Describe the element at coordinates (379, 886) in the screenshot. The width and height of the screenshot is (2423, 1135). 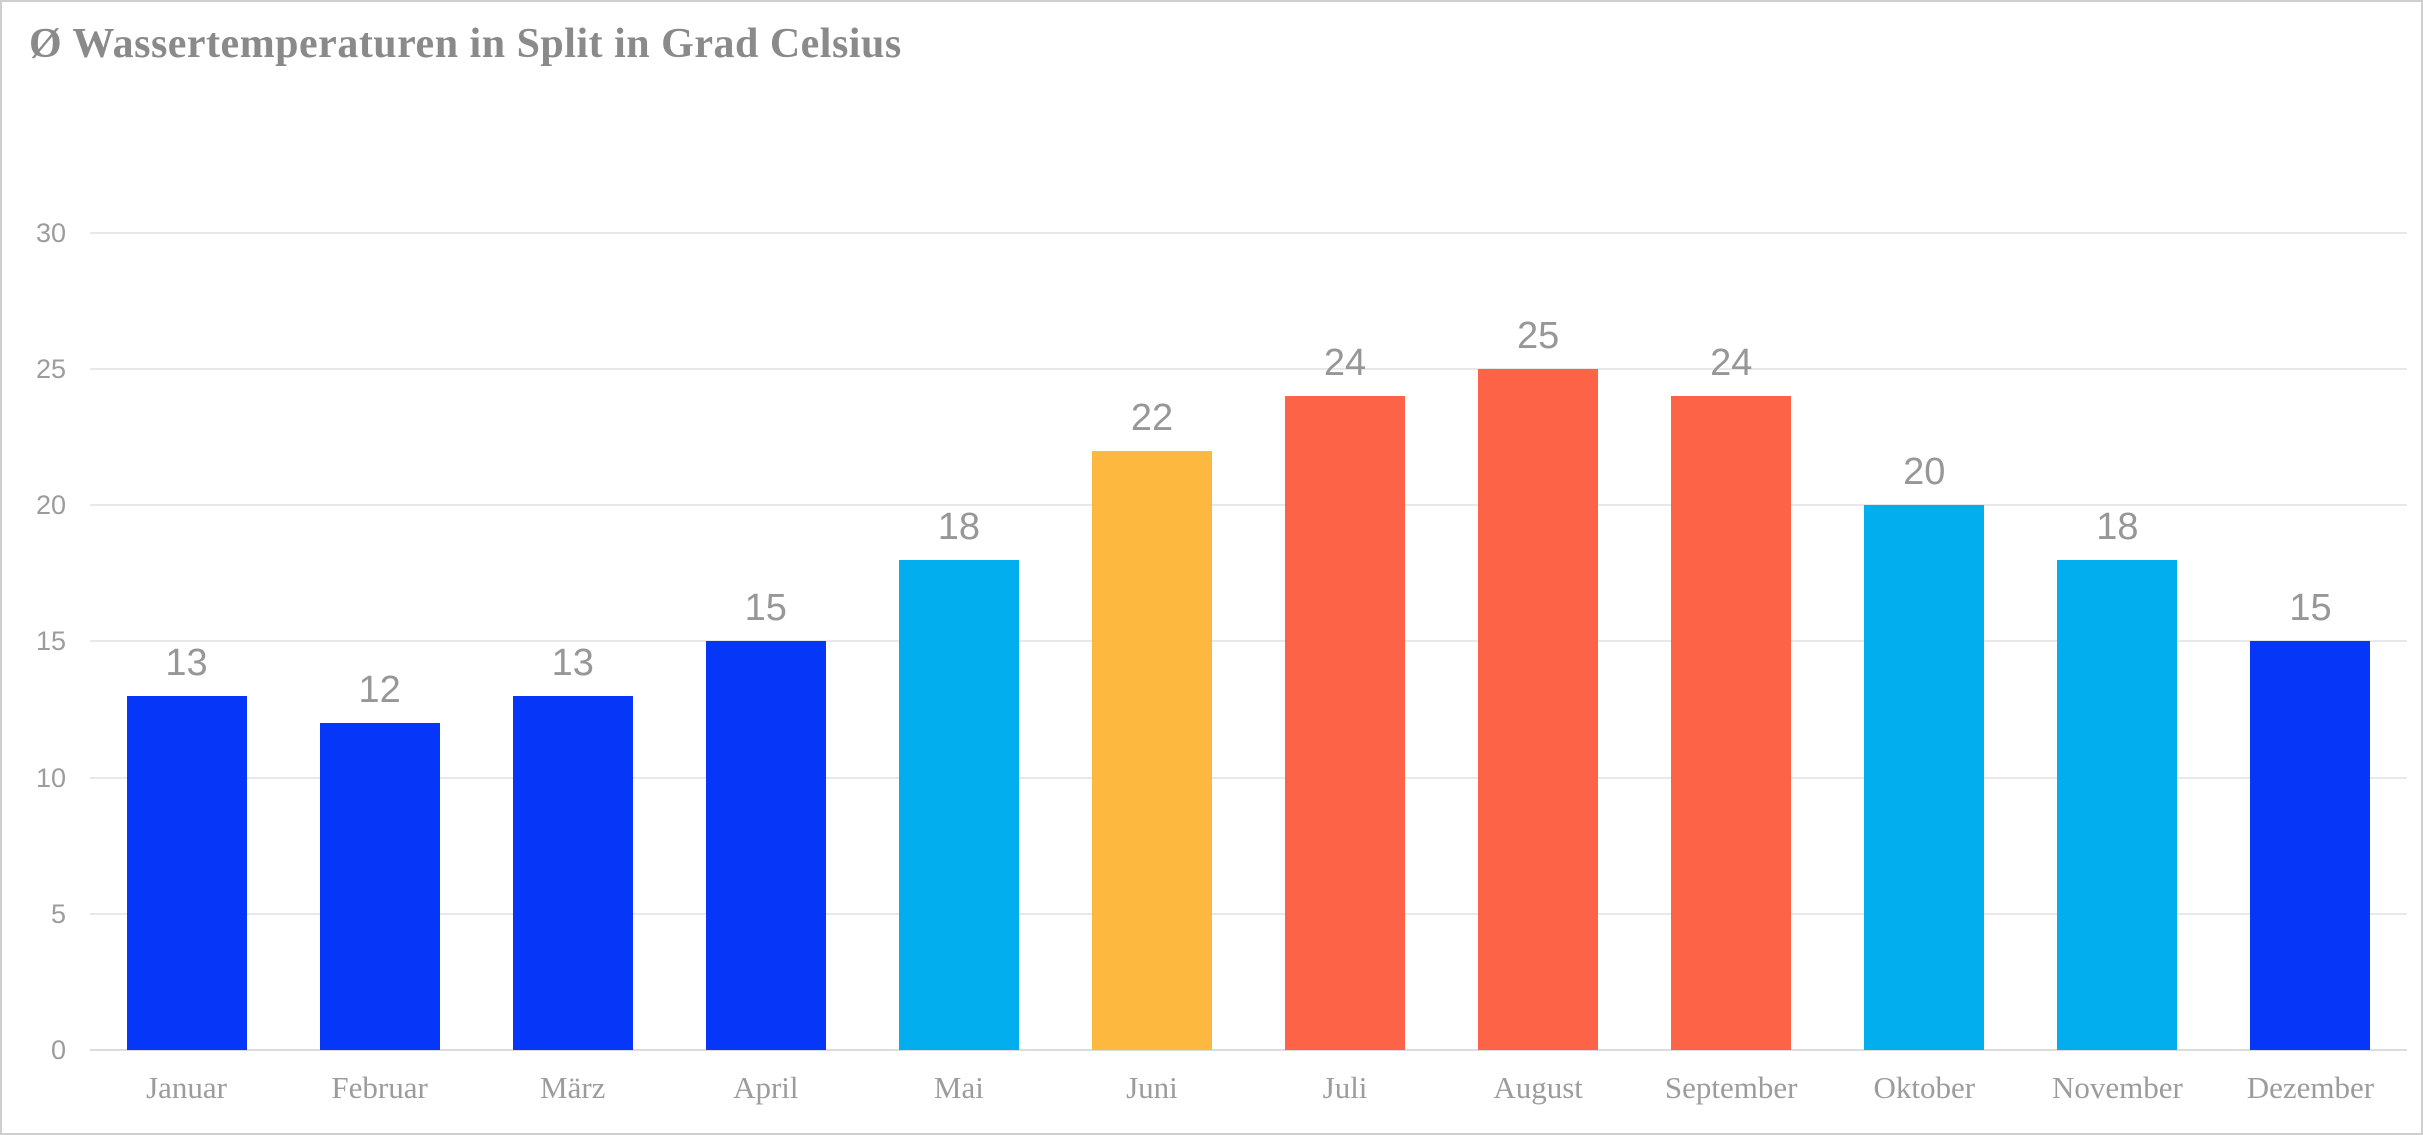
I see `bar-februar` at that location.